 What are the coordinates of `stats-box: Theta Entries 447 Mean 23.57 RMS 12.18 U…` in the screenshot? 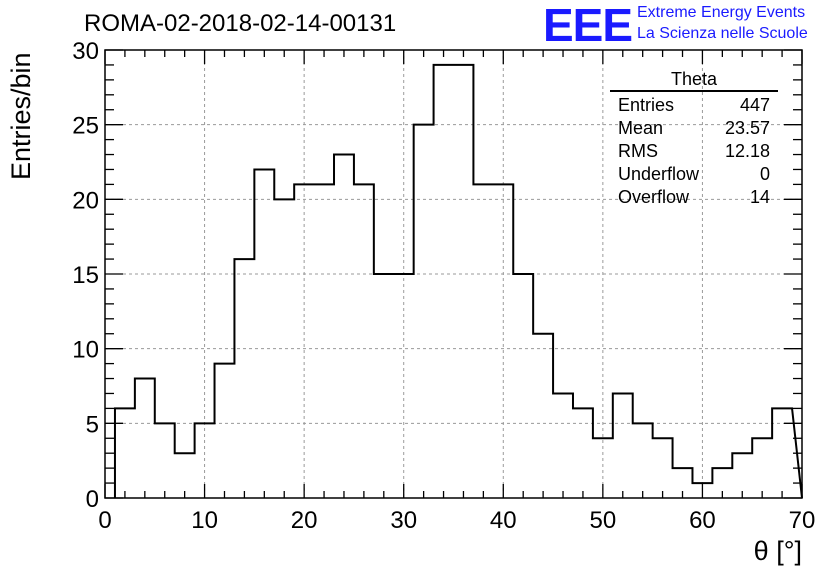 It's located at (694, 138).